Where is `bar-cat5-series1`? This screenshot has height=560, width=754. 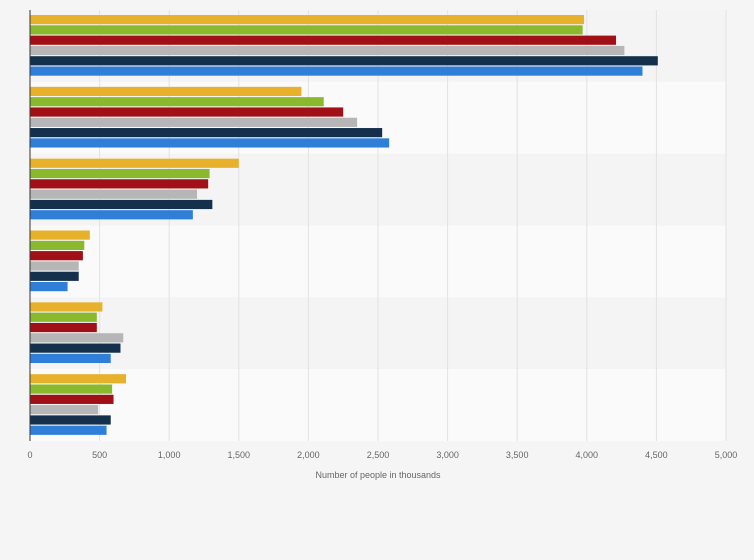 bar-cat5-series1 is located at coordinates (66, 307).